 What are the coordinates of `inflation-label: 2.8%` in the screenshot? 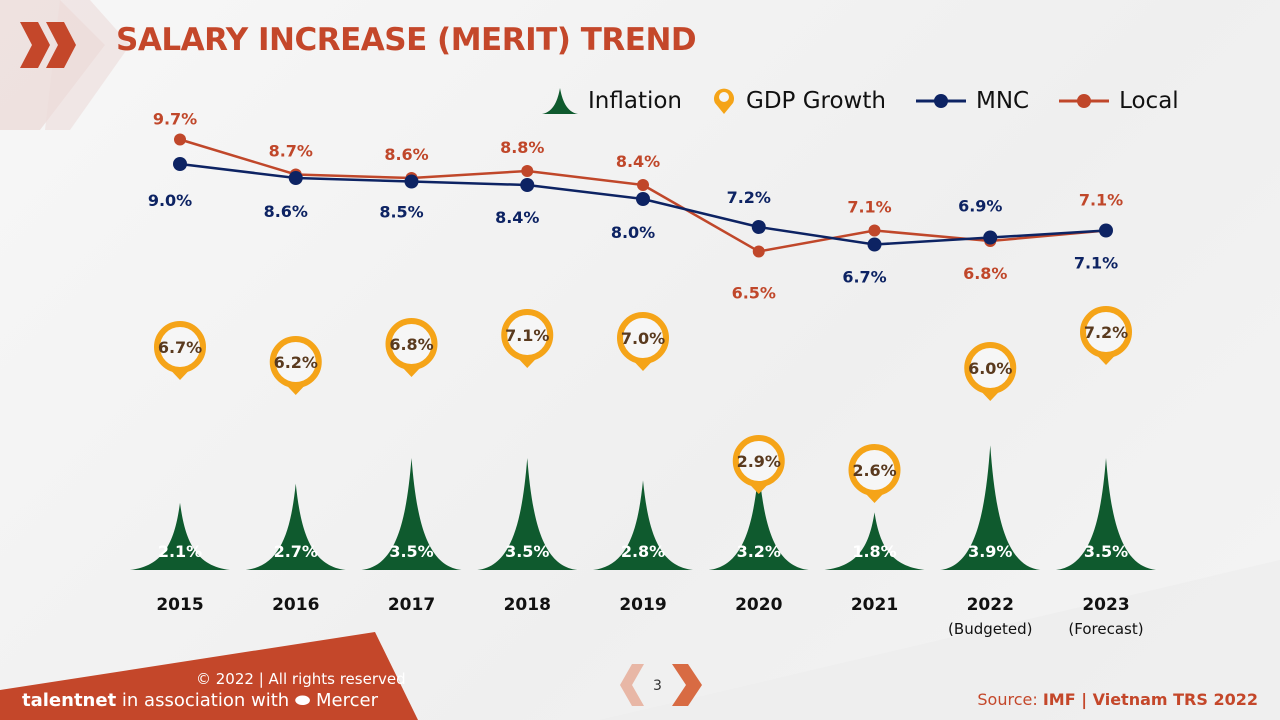 It's located at (643, 551).